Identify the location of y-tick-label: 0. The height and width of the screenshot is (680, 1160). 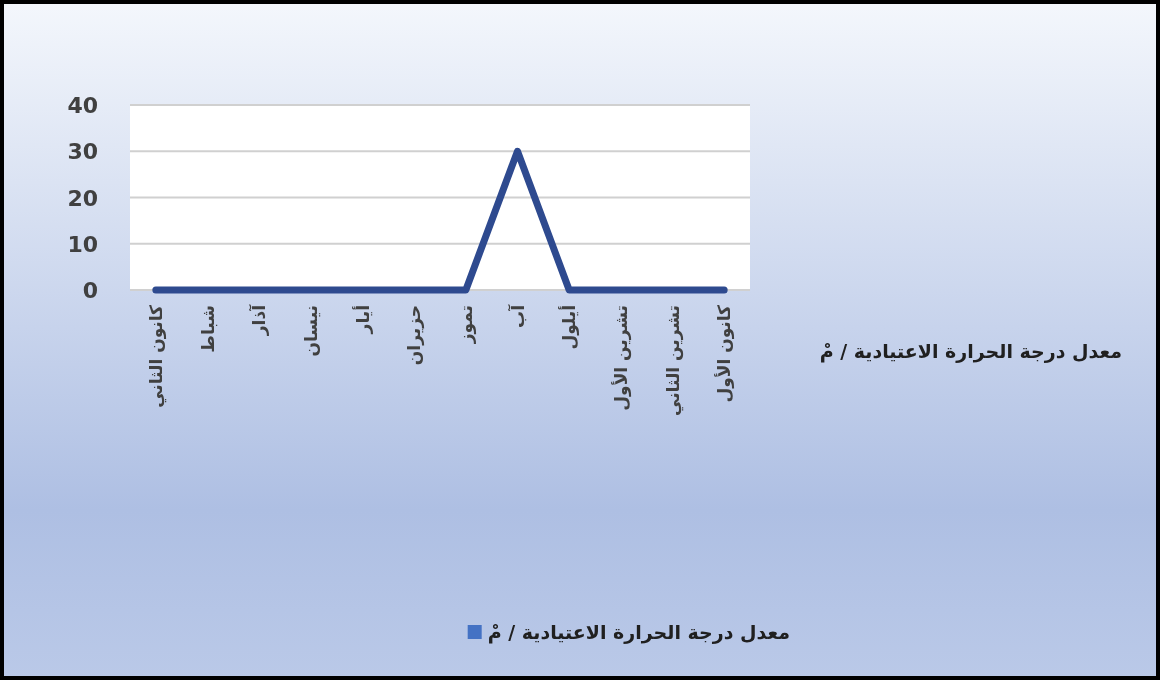
(90, 290).